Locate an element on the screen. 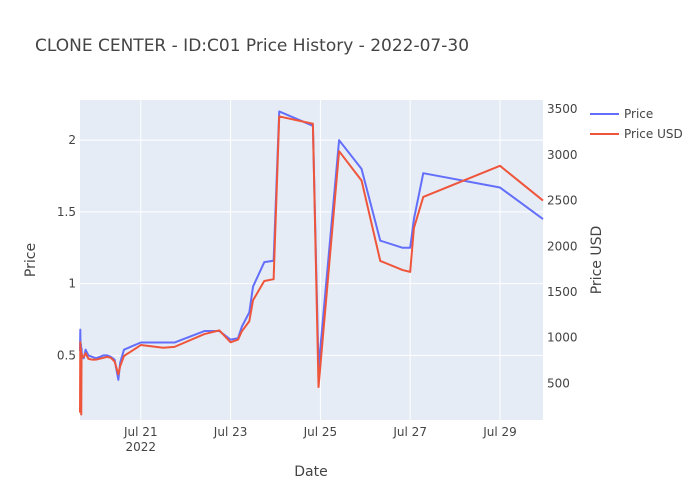 This screenshot has width=700, height=500. y-tick-label: 0.5 is located at coordinates (66, 355).